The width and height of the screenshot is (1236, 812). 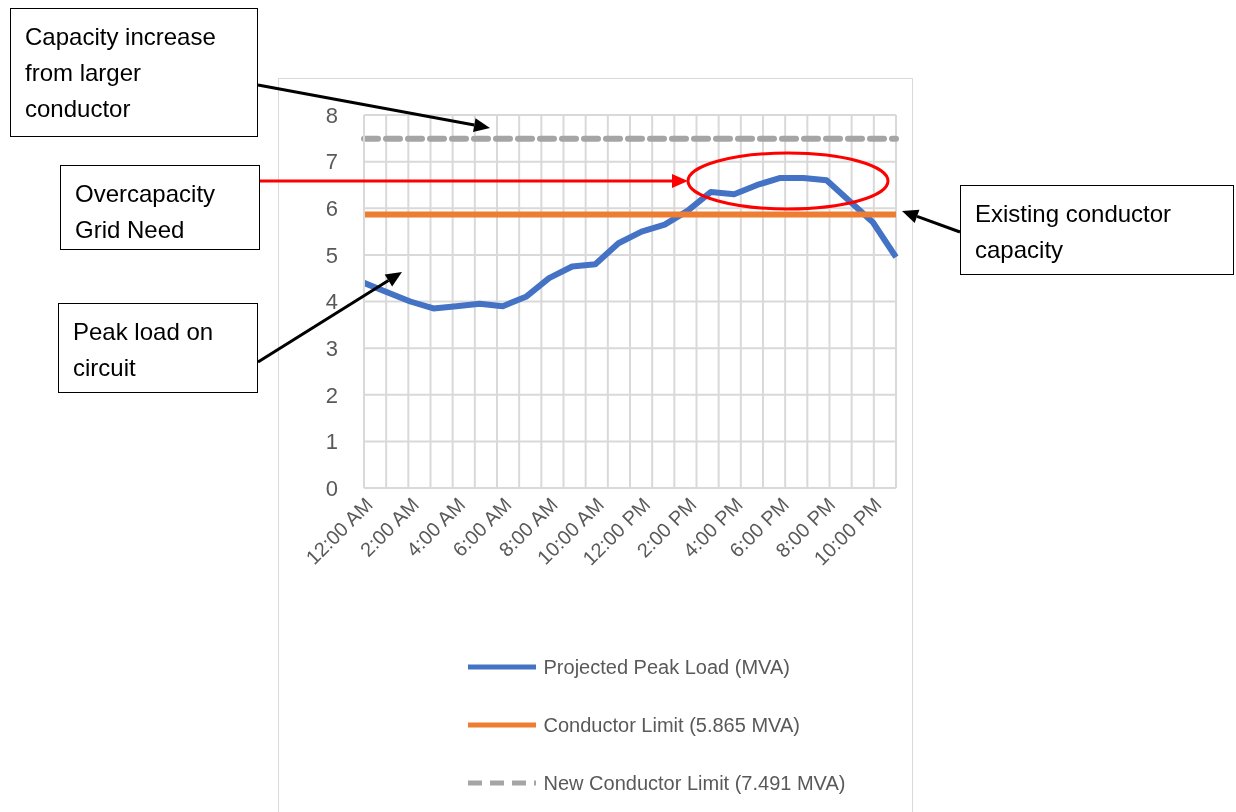 I want to click on y-tick-label: 2, so click(x=331, y=395).